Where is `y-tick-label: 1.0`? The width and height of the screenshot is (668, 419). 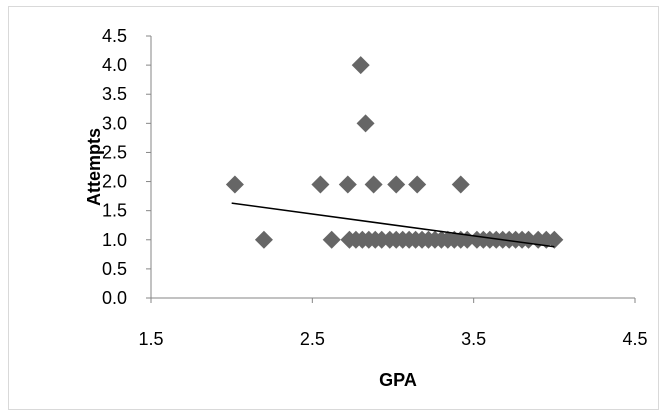 y-tick-label: 1.0 is located at coordinates (114, 240).